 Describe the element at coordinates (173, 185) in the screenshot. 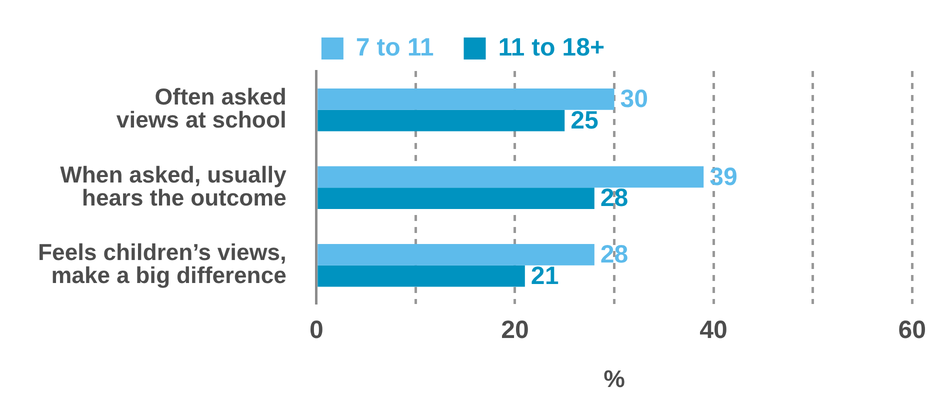

I see `y-tick-label: When asked, usually hears the outcome` at that location.